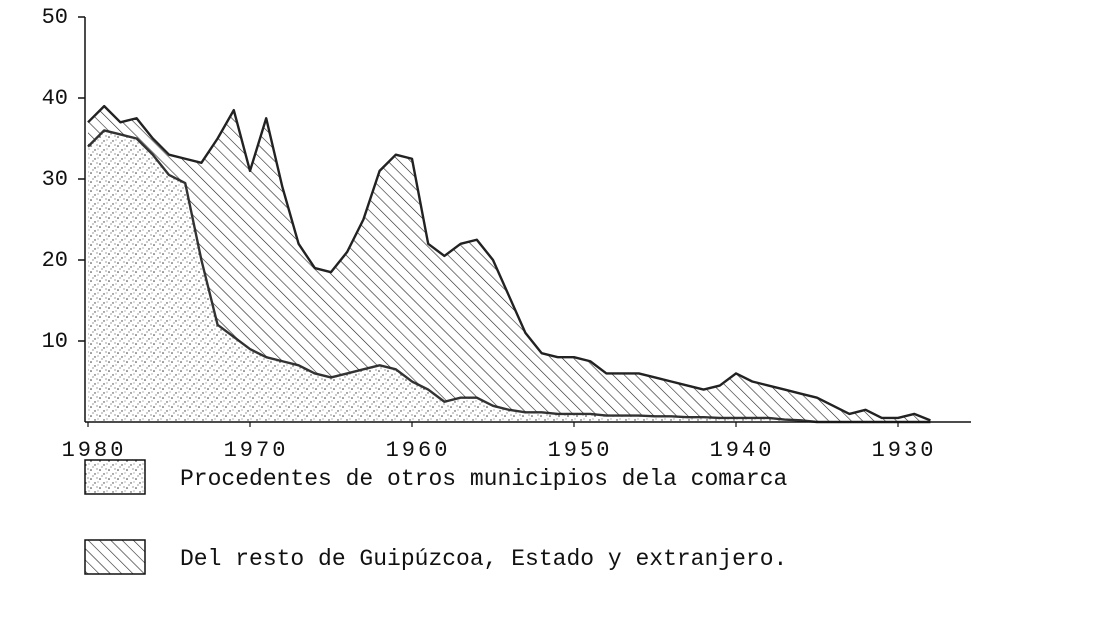  Describe the element at coordinates (418, 450) in the screenshot. I see `x-tick-label: 1960` at that location.